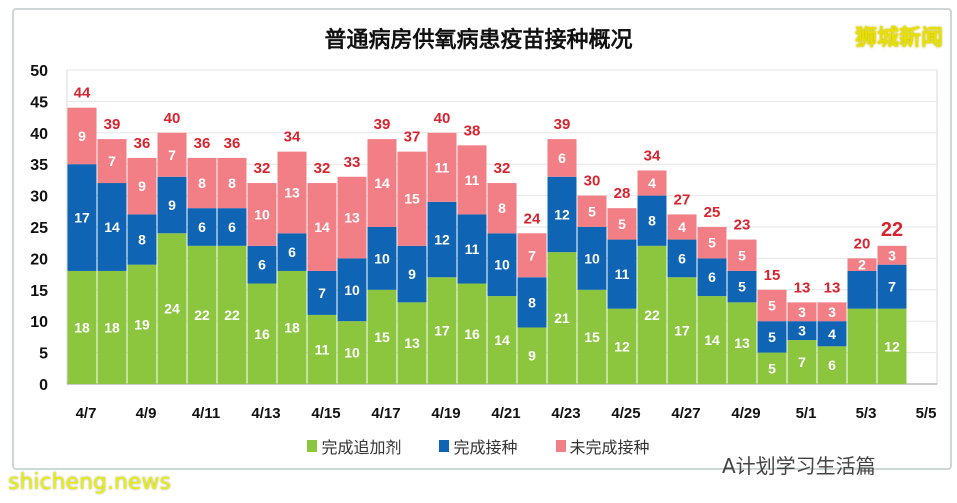  Describe the element at coordinates (652, 155) in the screenshot. I see `total-label: 34` at that location.